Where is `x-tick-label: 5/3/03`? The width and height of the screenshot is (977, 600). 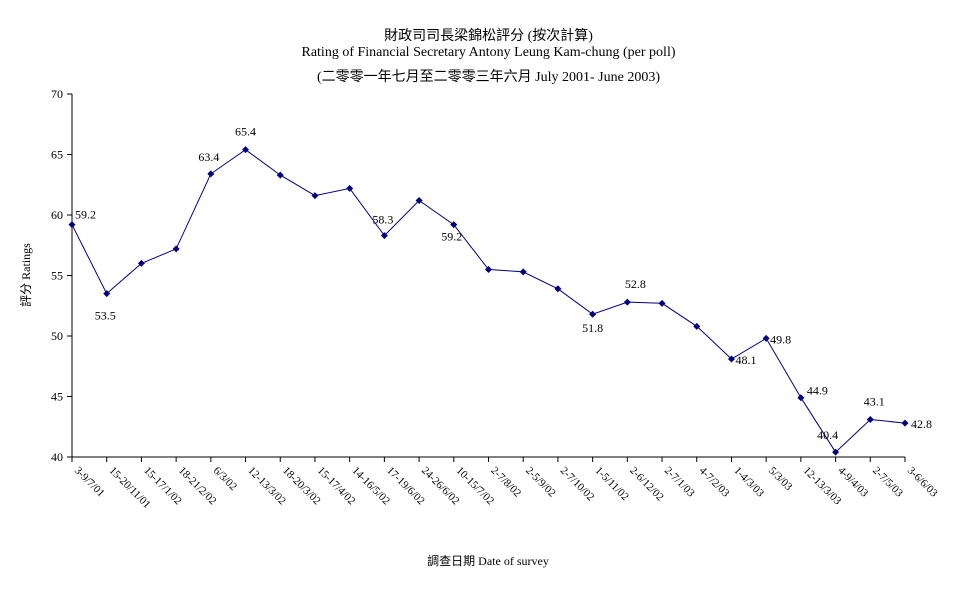 x-tick-label: 5/3/03 is located at coordinates (780, 479).